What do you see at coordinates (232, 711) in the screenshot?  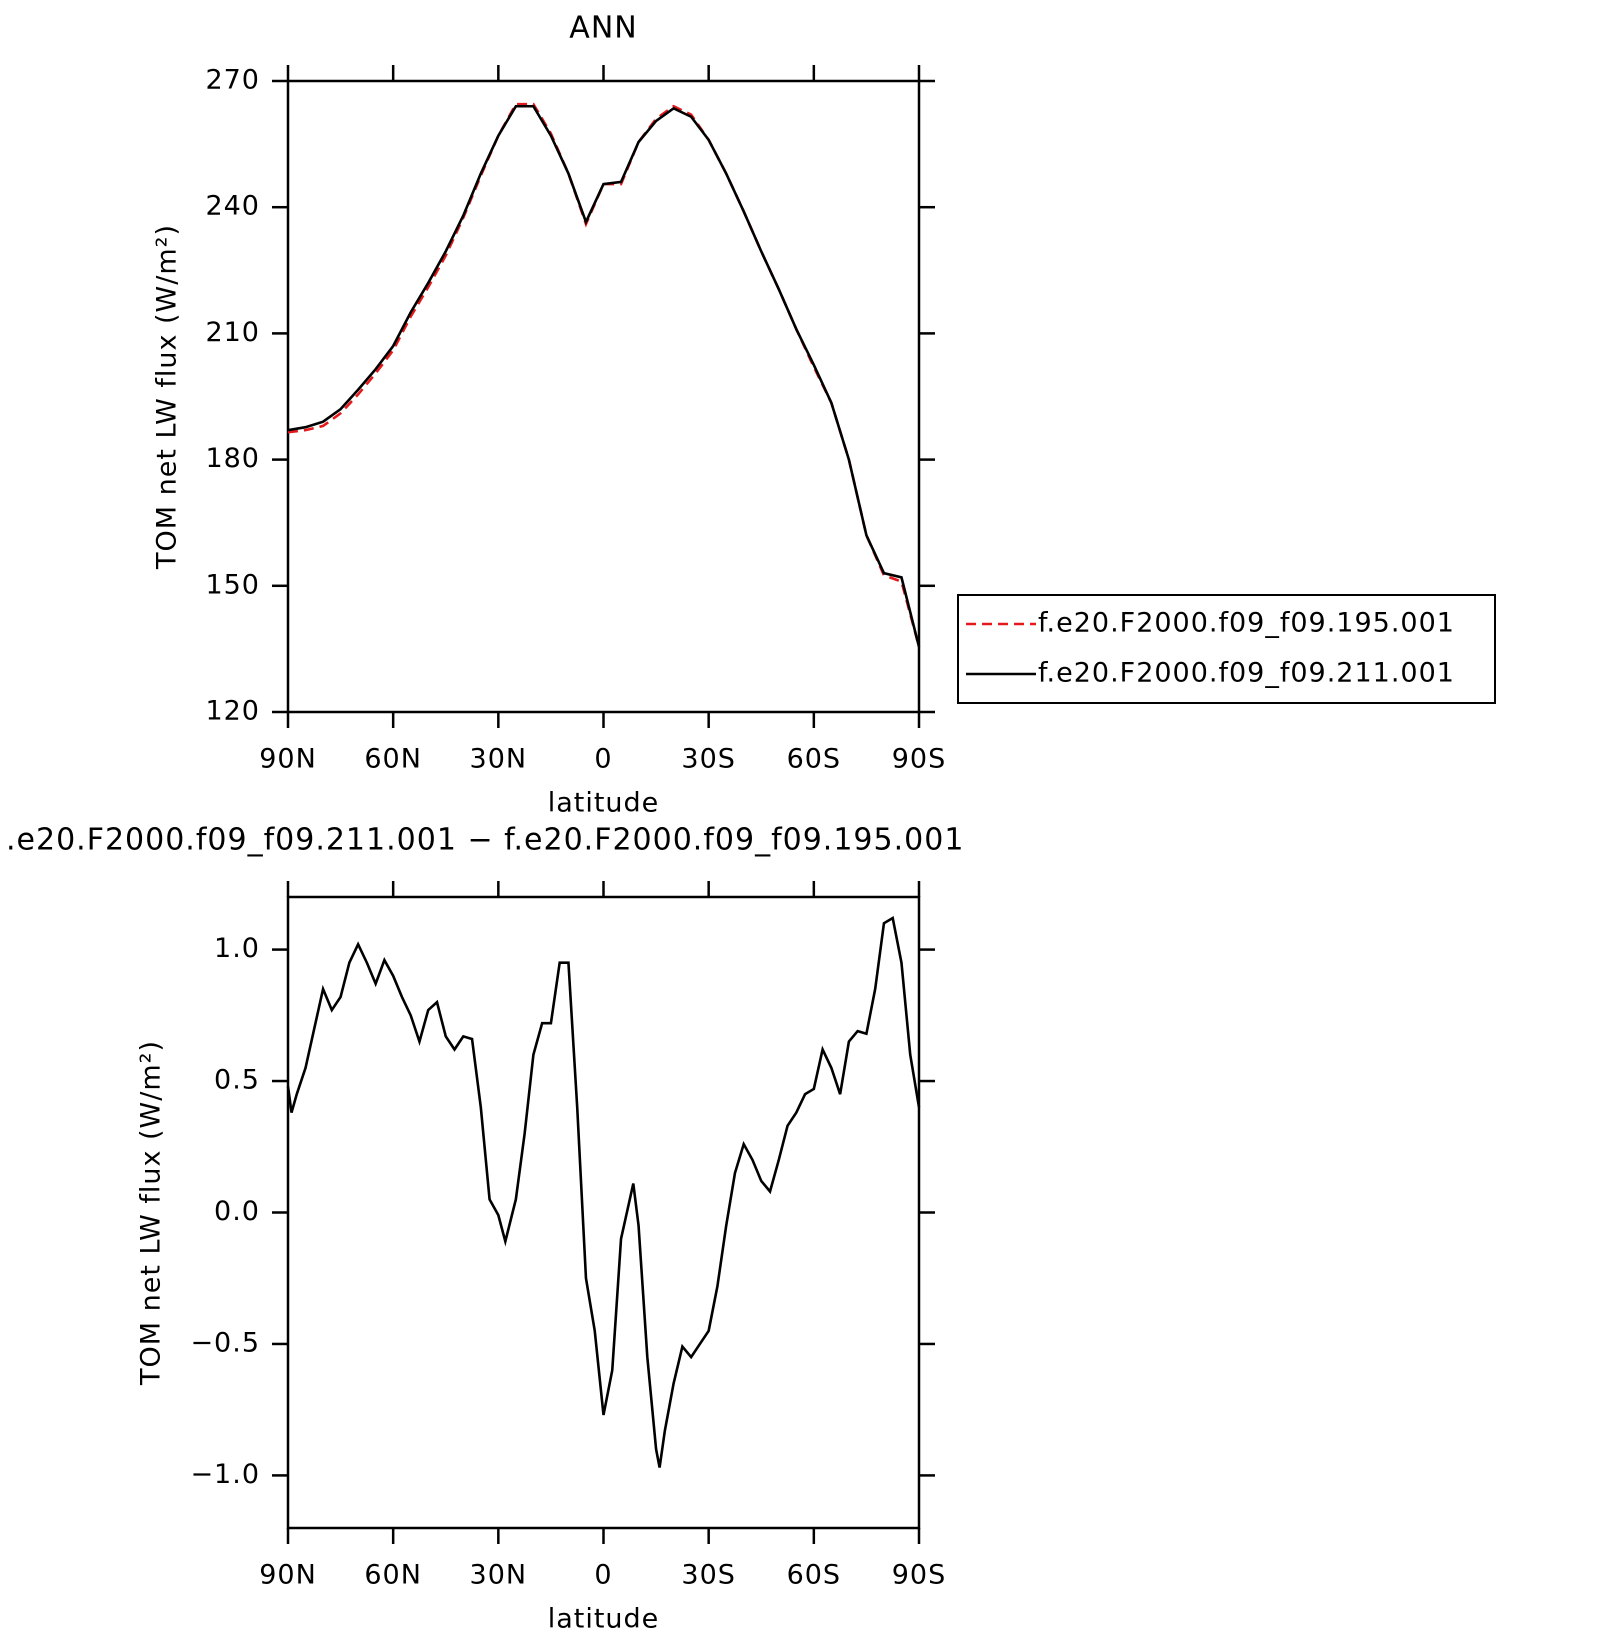 I see `y-tick-label: 120` at bounding box center [232, 711].